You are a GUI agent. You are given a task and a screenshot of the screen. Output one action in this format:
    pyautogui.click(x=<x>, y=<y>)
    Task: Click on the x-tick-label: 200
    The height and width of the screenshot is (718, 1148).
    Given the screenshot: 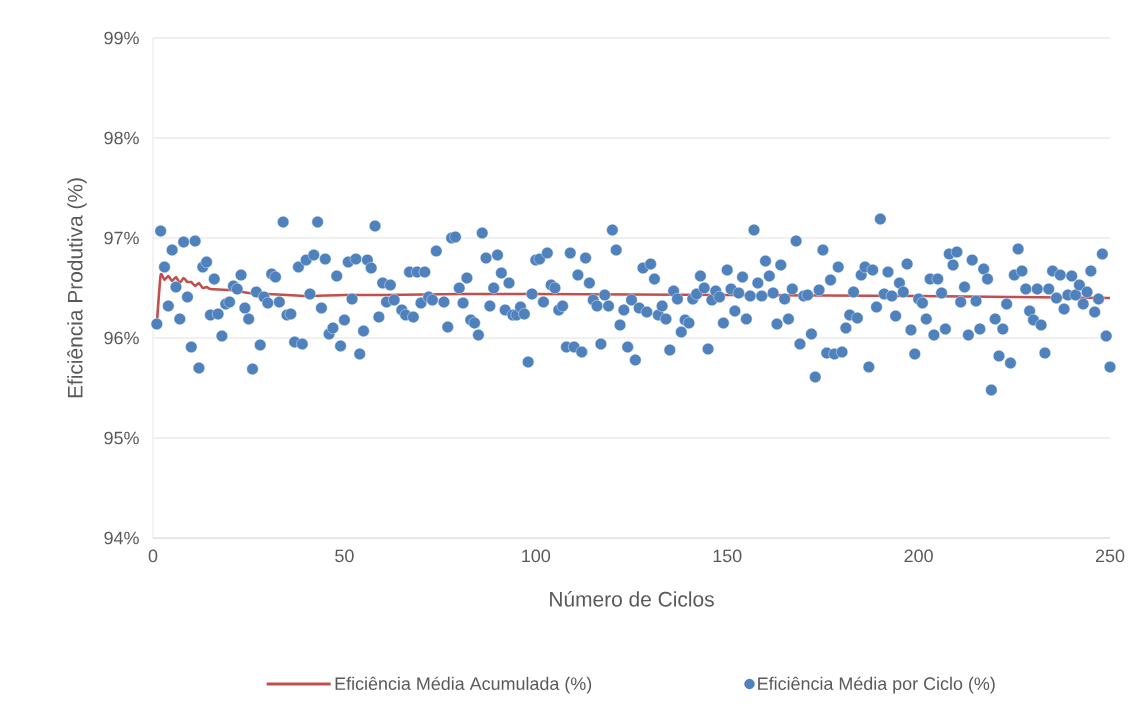 What is the action you would take?
    pyautogui.click(x=918, y=556)
    